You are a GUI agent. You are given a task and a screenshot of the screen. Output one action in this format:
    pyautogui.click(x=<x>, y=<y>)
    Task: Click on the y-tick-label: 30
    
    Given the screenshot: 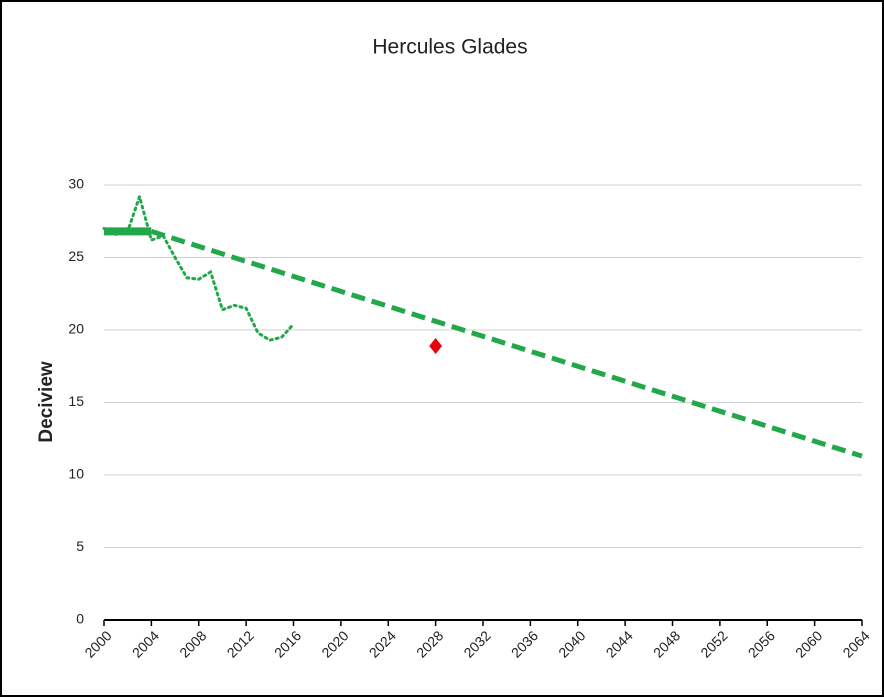 What is the action you would take?
    pyautogui.click(x=76, y=184)
    